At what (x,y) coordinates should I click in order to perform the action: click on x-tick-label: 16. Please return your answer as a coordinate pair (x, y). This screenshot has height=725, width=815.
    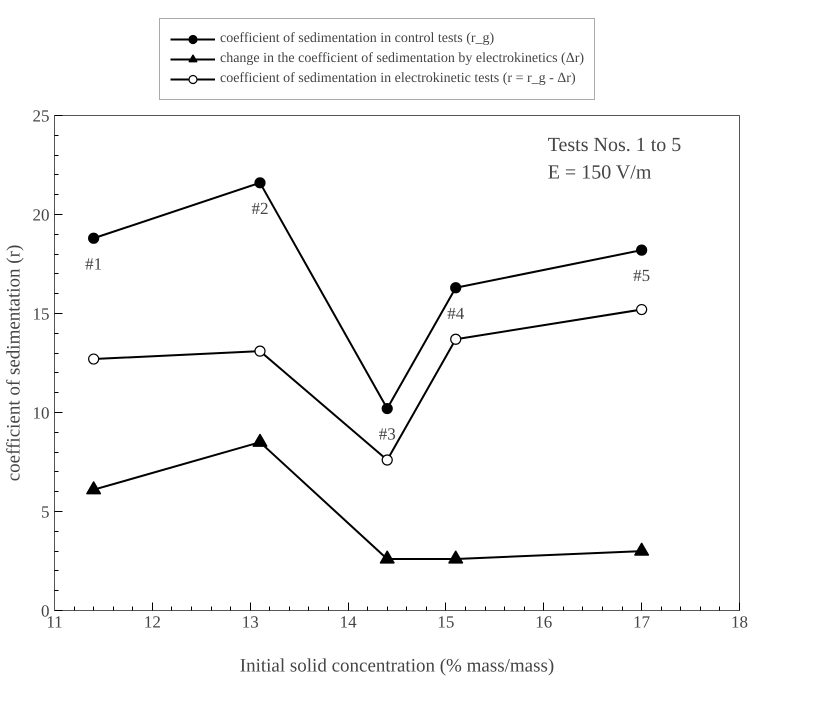
    Looking at the image, I should click on (543, 622).